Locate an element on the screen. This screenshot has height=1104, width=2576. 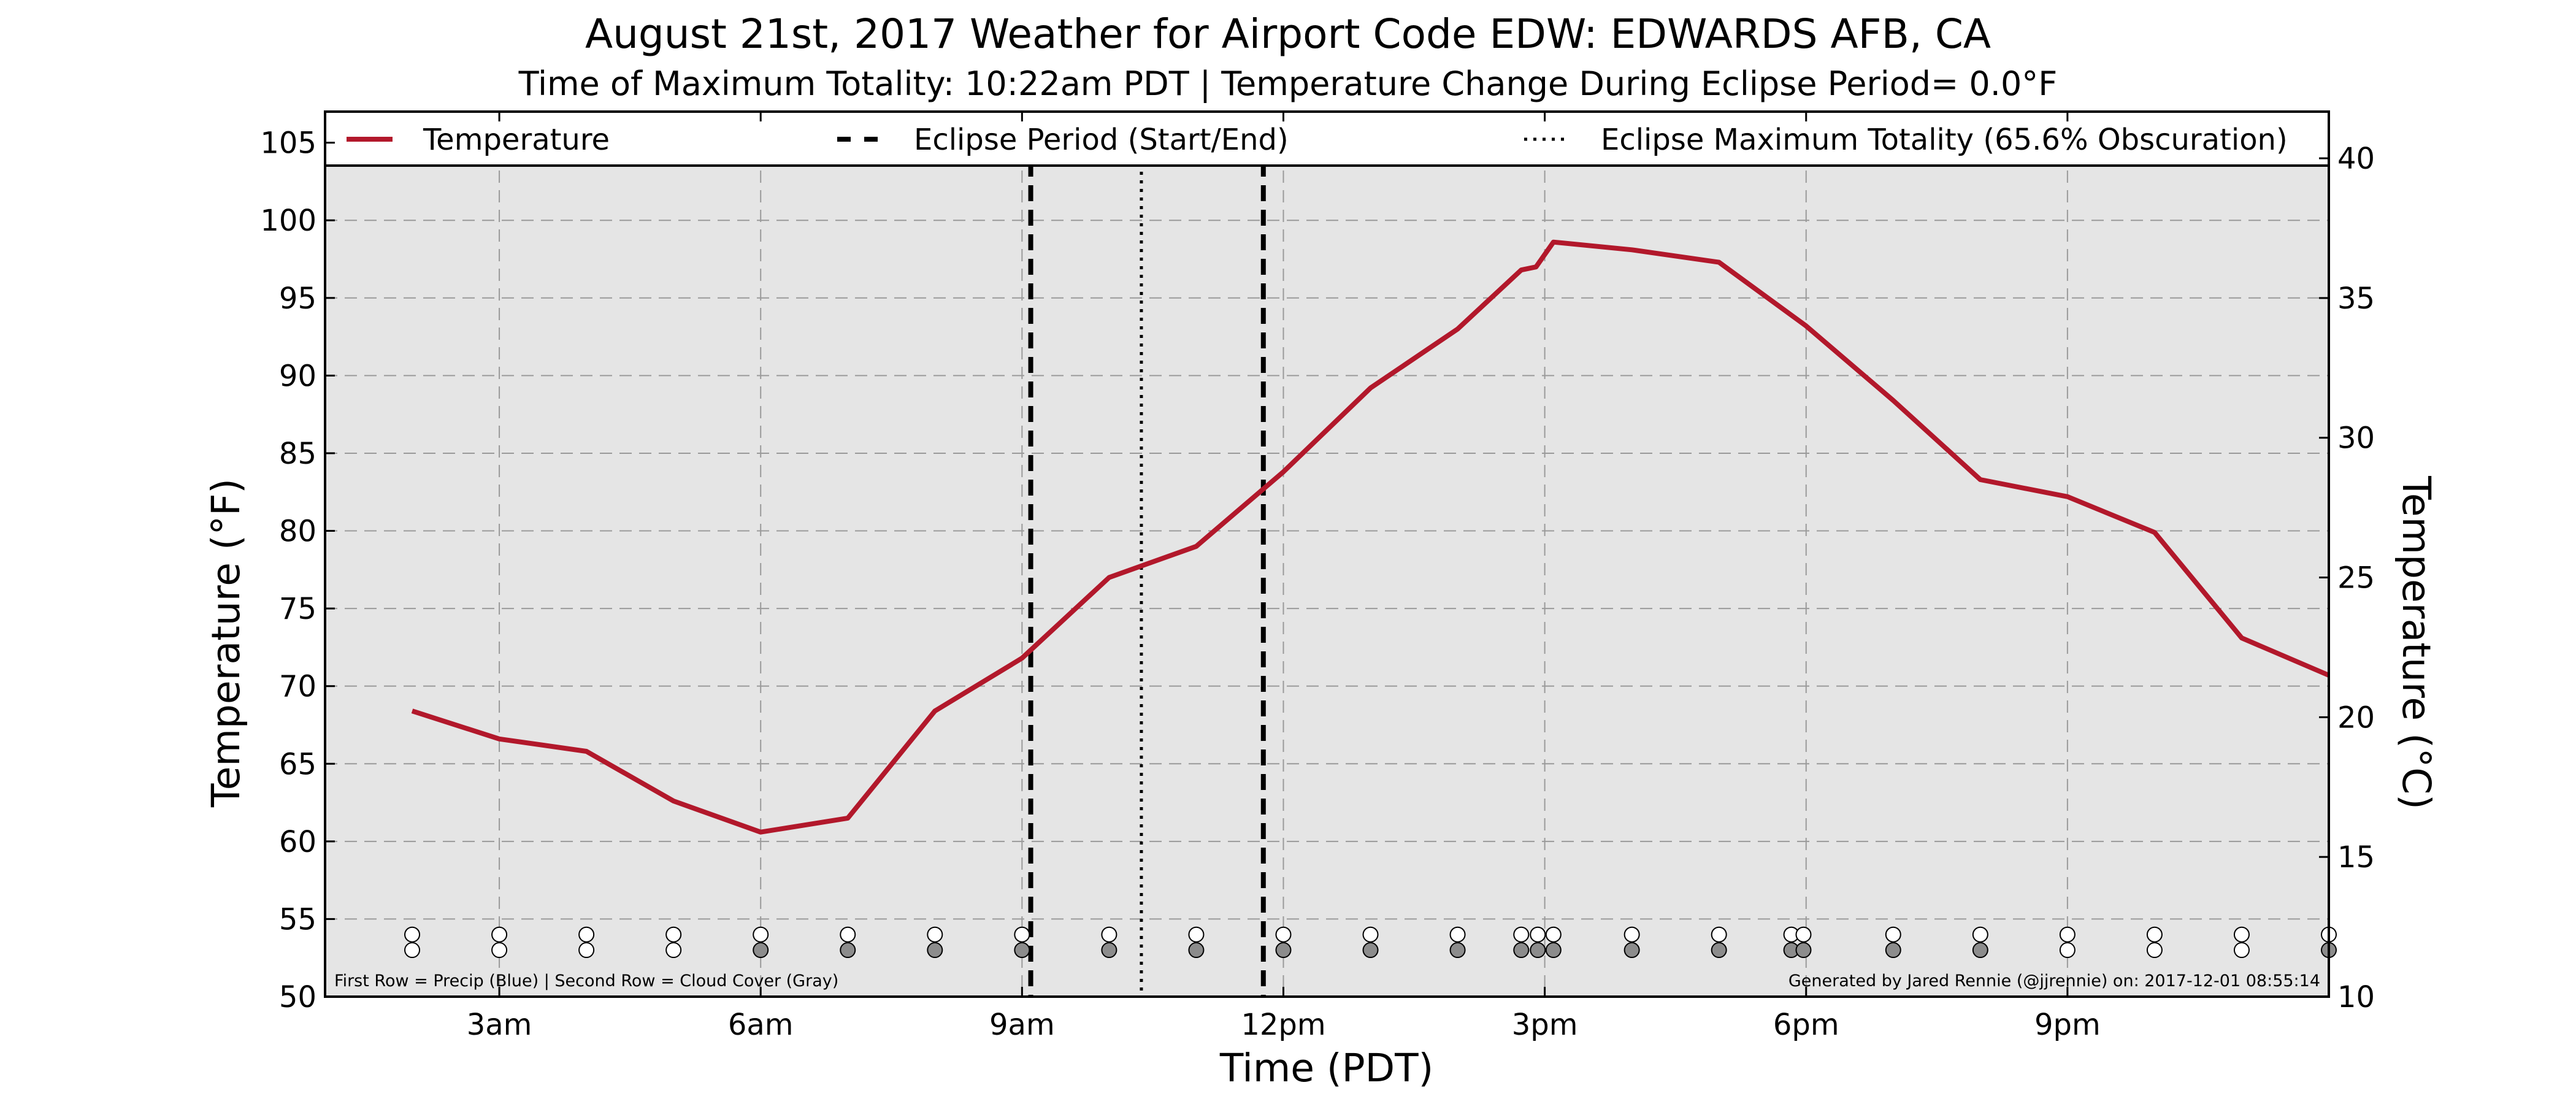
y-tick-label: 100 is located at coordinates (288, 221).